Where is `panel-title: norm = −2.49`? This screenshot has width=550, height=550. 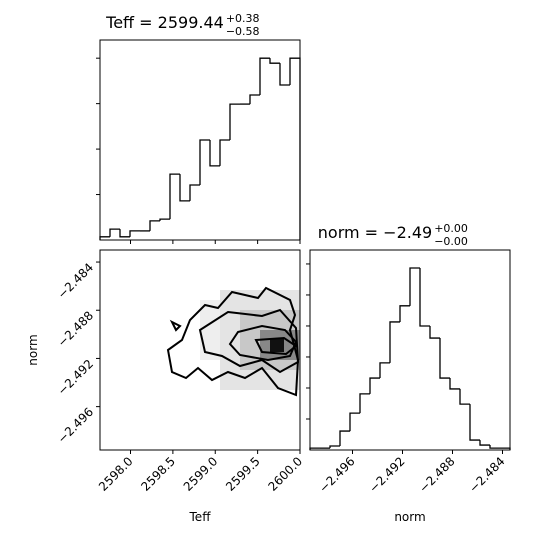 panel-title: norm = −2.49 is located at coordinates (375, 232).